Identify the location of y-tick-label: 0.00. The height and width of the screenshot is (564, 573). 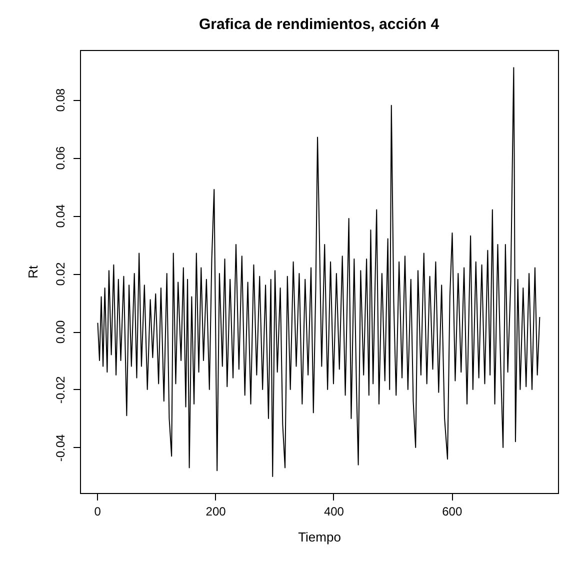
(61, 332).